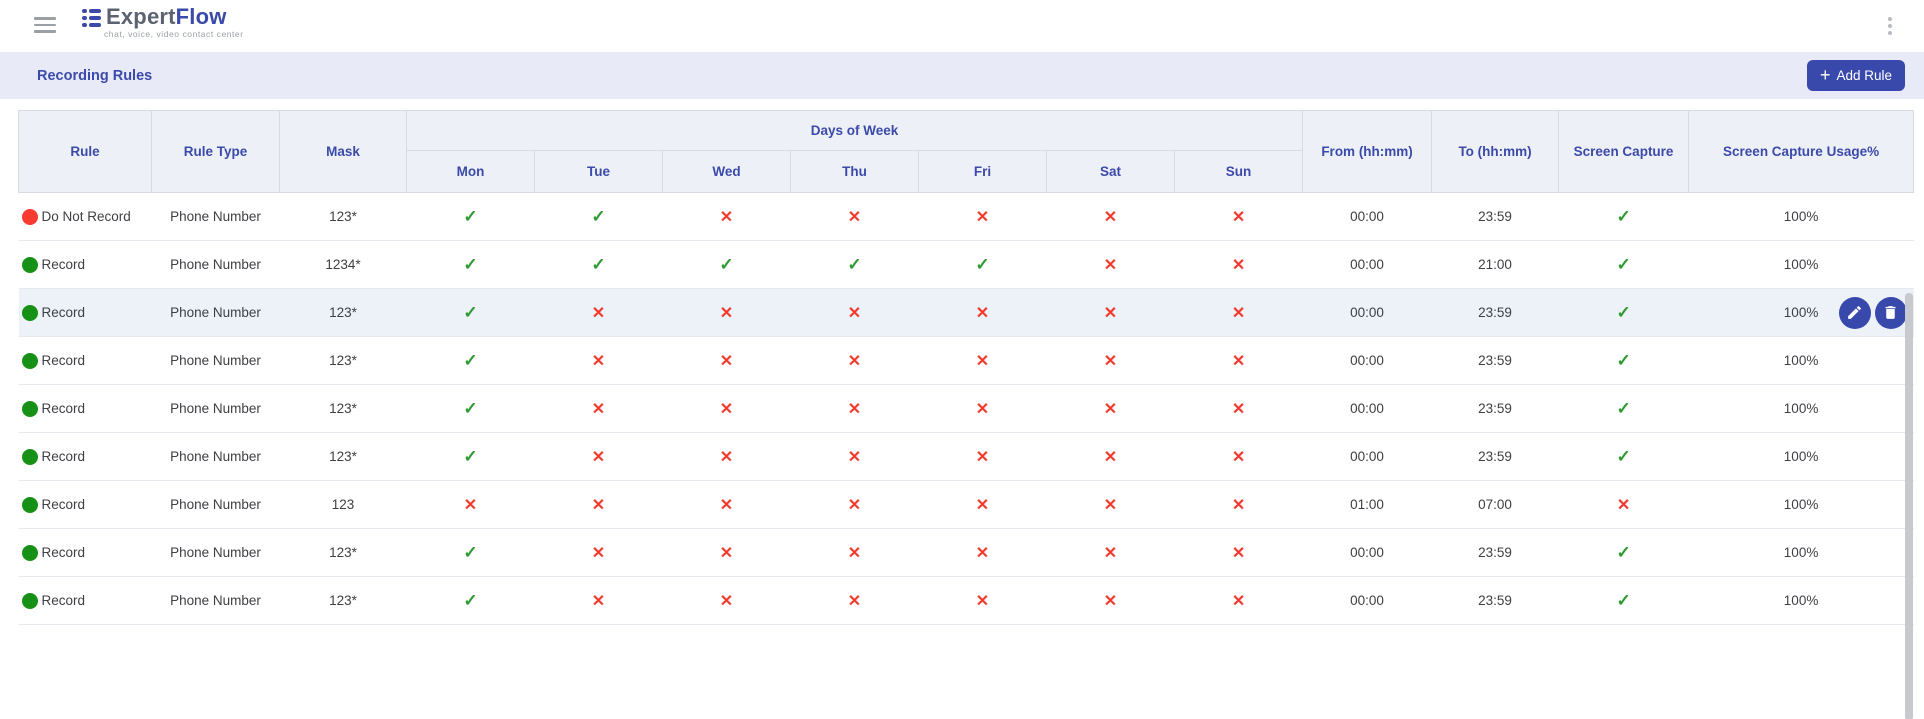 This screenshot has height=719, width=1924. I want to click on page-toolbar: Recording Rules + Add Rule, so click(962, 75).